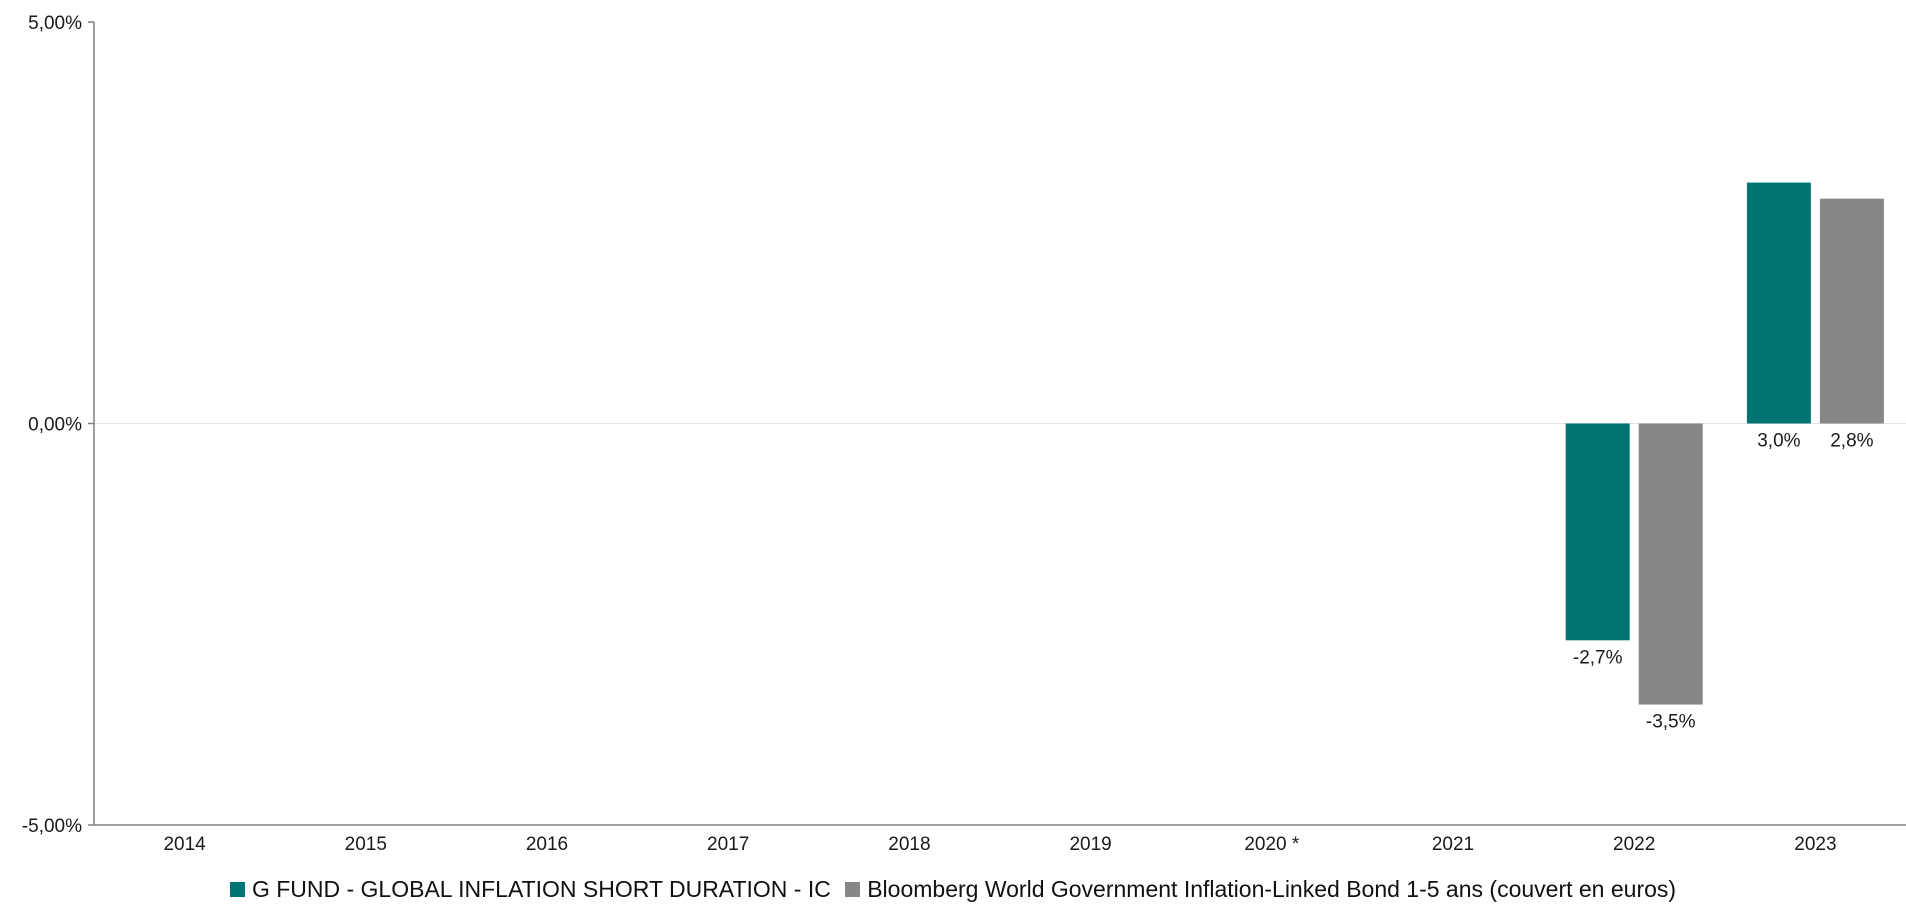 Image resolution: width=1906 pixels, height=908 pixels. I want to click on data-label: 2,8%, so click(1851, 441).